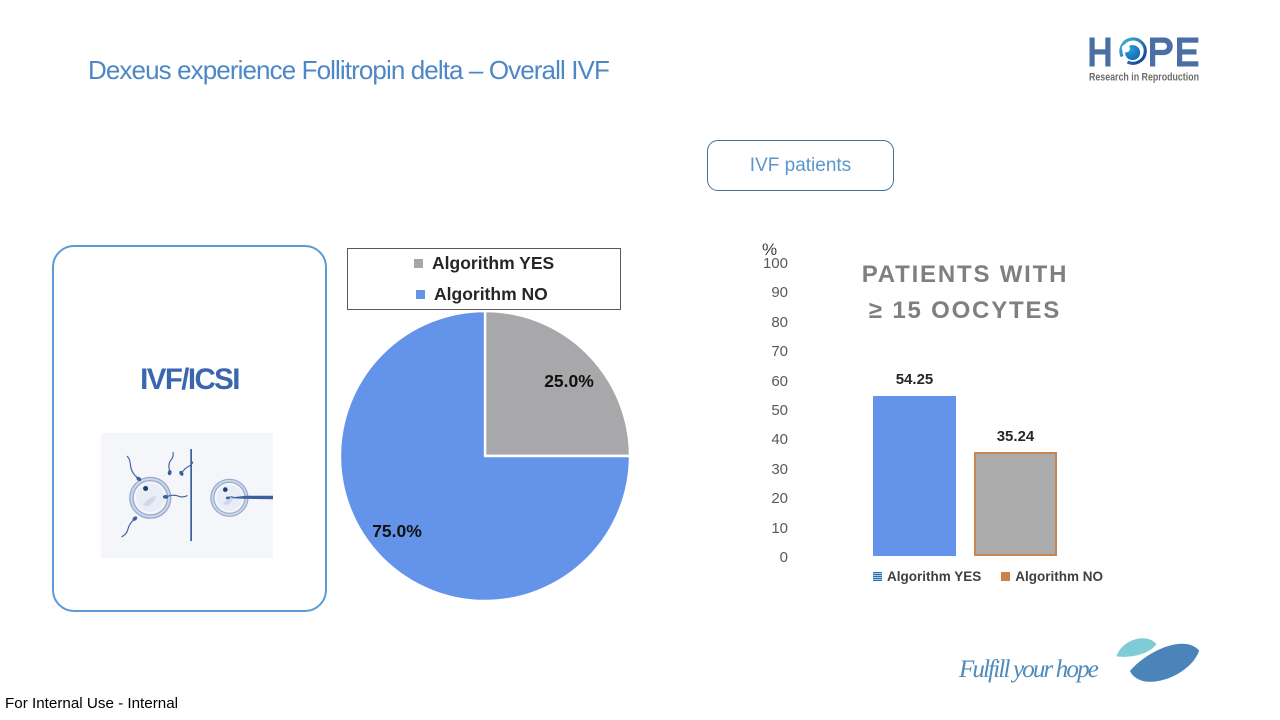 The width and height of the screenshot is (1280, 720). Describe the element at coordinates (569, 381) in the screenshot. I see `svg-text: 25.0%` at that location.